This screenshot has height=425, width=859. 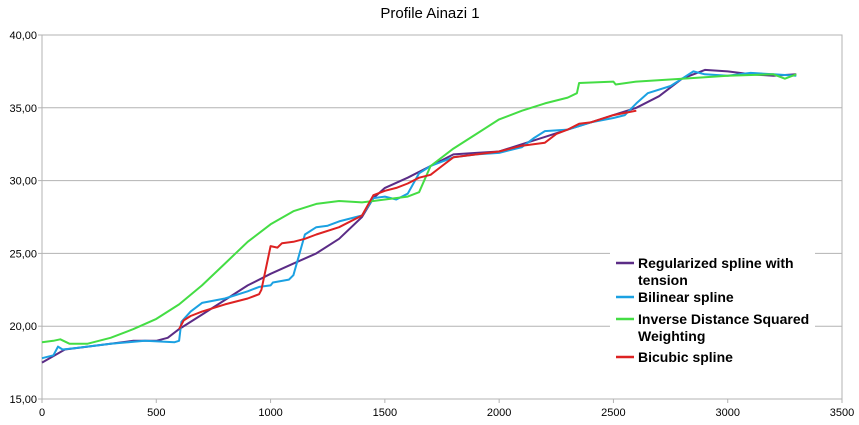 I want to click on x-tick-label: 1000, so click(x=270, y=413).